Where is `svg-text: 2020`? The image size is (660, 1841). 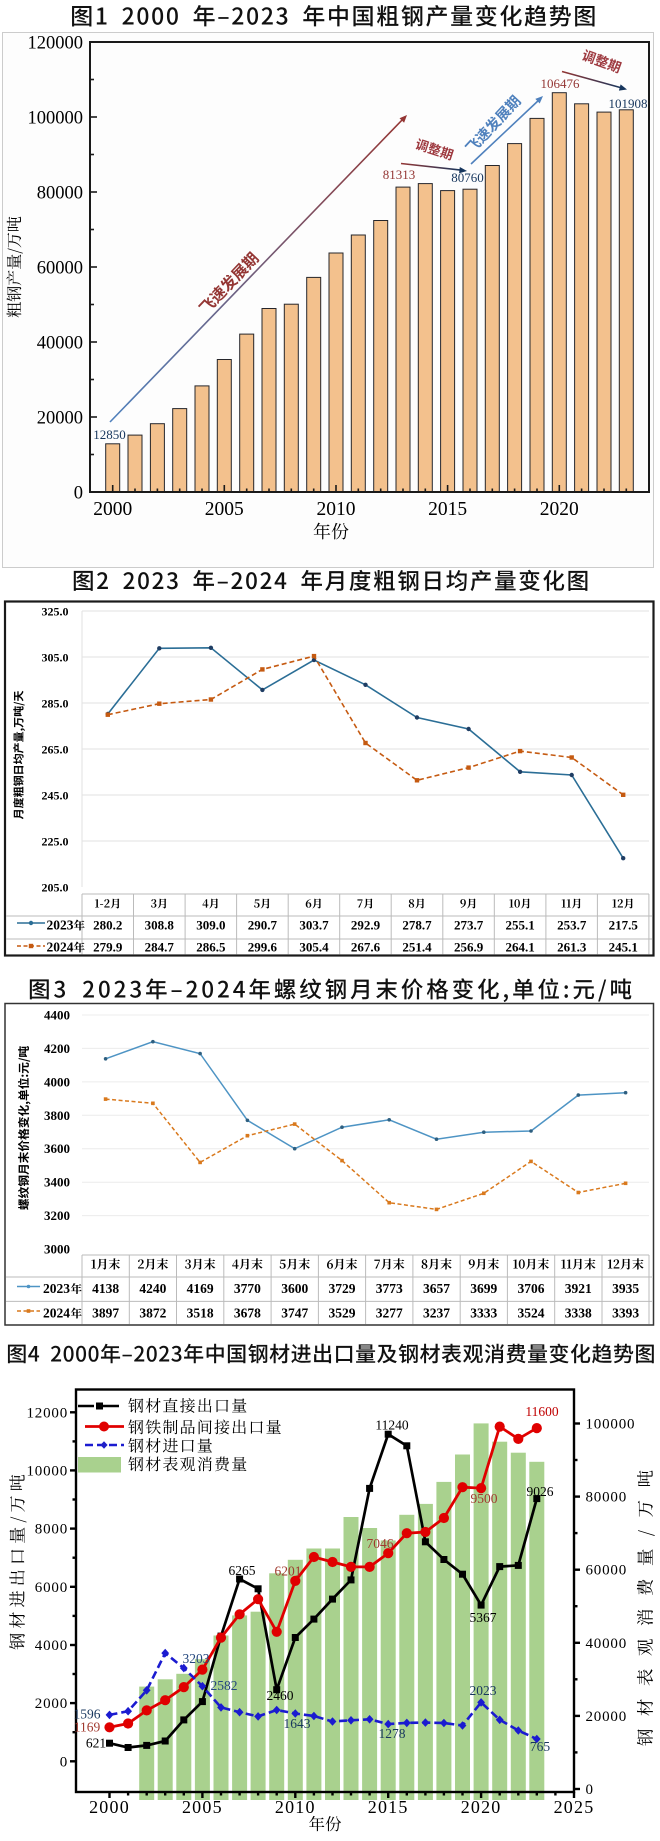 svg-text: 2020 is located at coordinates (481, 1807).